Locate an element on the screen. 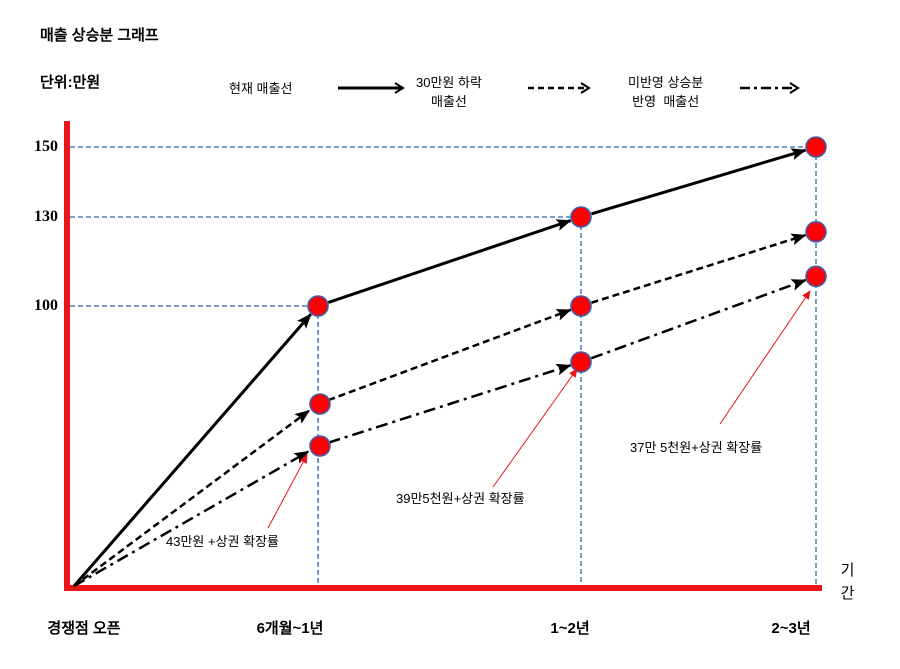 This screenshot has width=900, height=669. x-tick-label: 경쟁점 오픈 is located at coordinates (84, 628).